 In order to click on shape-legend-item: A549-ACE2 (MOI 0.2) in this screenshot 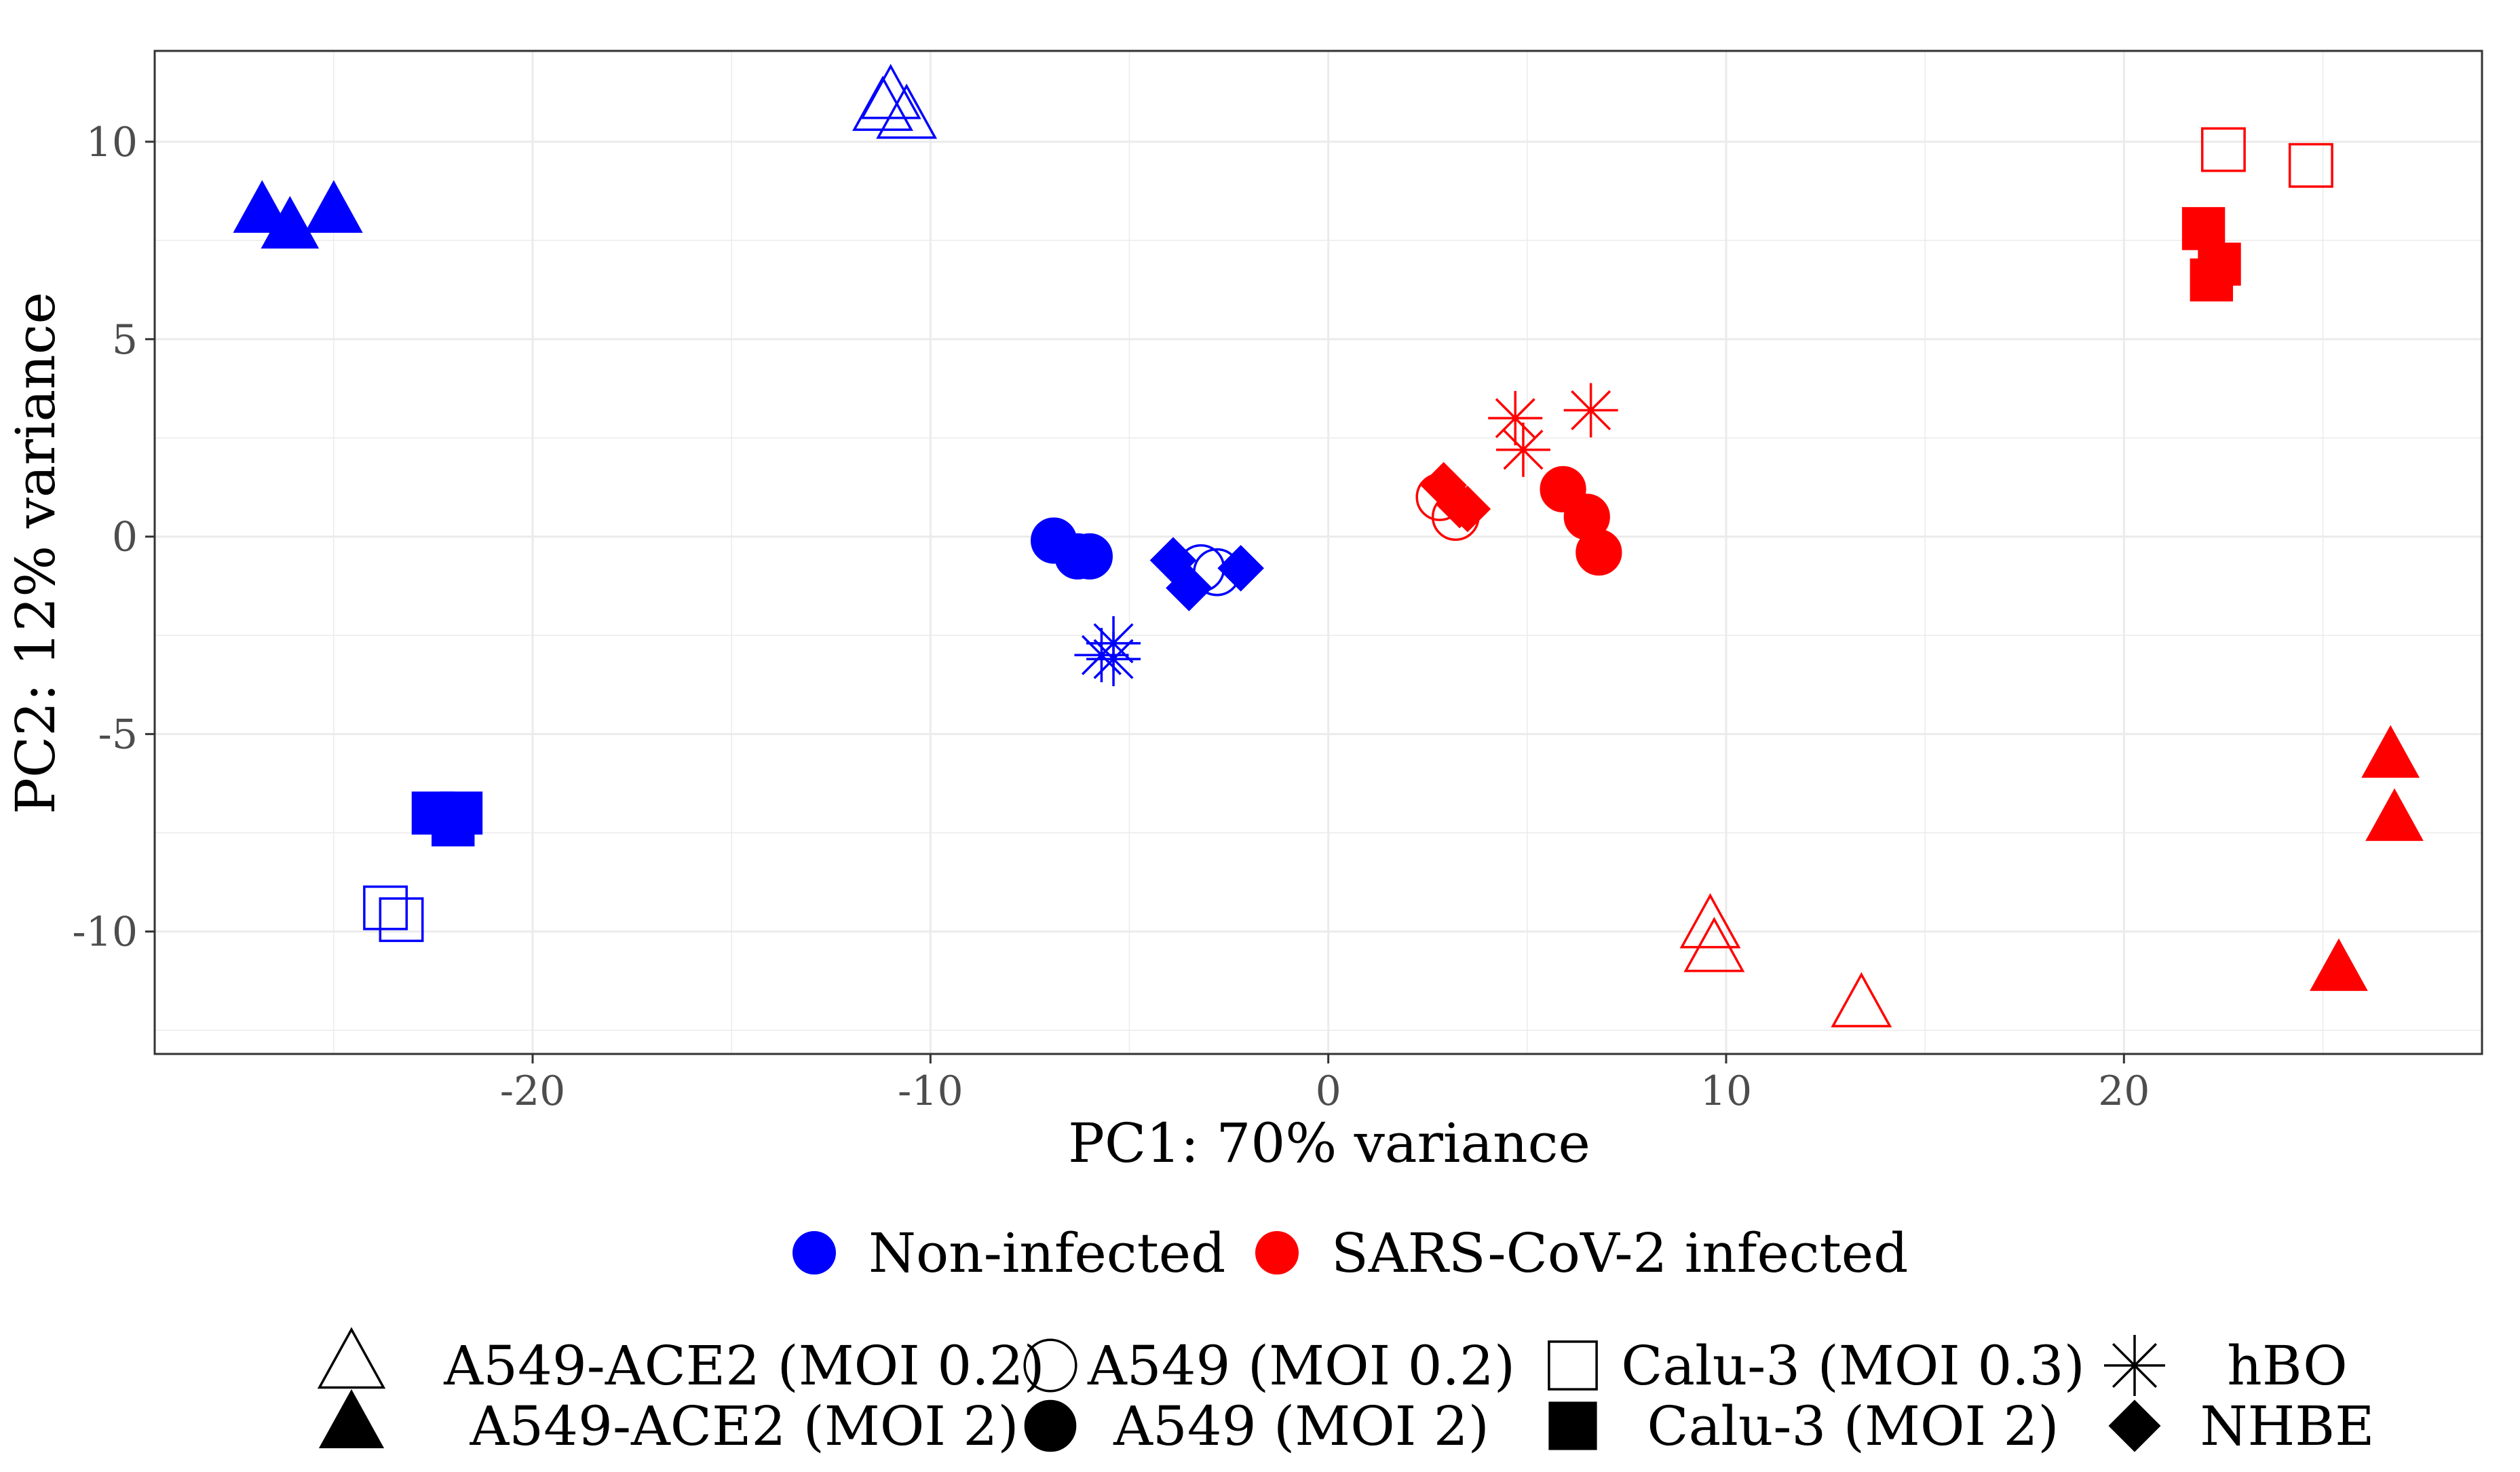, I will do `click(681, 1362)`.